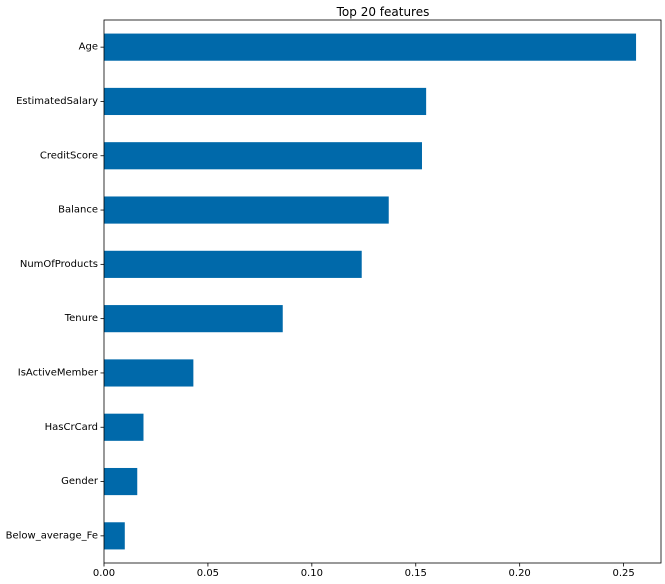 The width and height of the screenshot is (665, 584). What do you see at coordinates (121, 481) in the screenshot?
I see `bar-gender` at bounding box center [121, 481].